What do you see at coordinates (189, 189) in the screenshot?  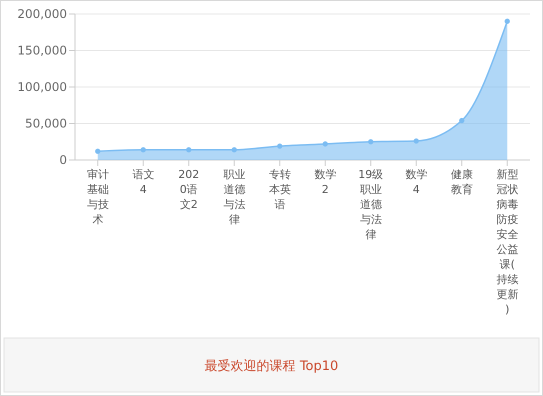 I see `x-tick-label: 2020语文2` at bounding box center [189, 189].